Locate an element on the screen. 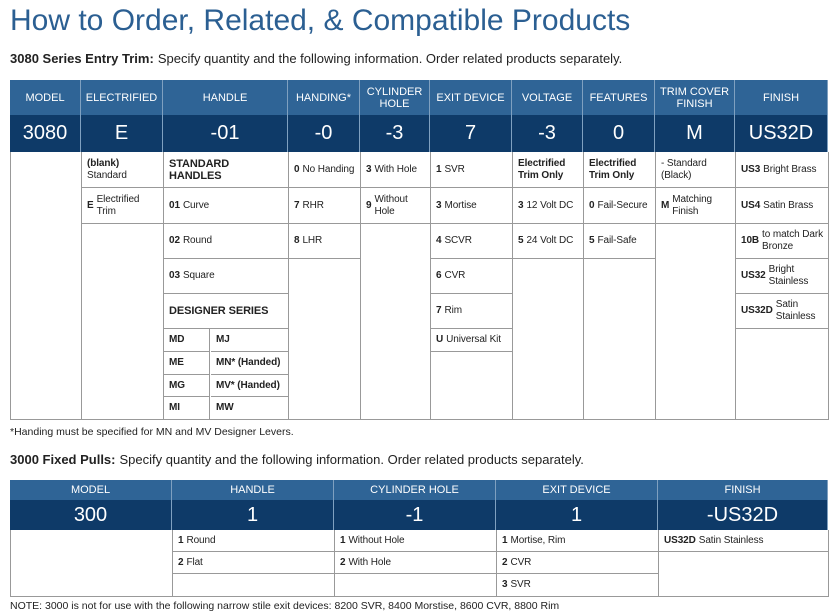  designer-code: MD is located at coordinates (177, 339).